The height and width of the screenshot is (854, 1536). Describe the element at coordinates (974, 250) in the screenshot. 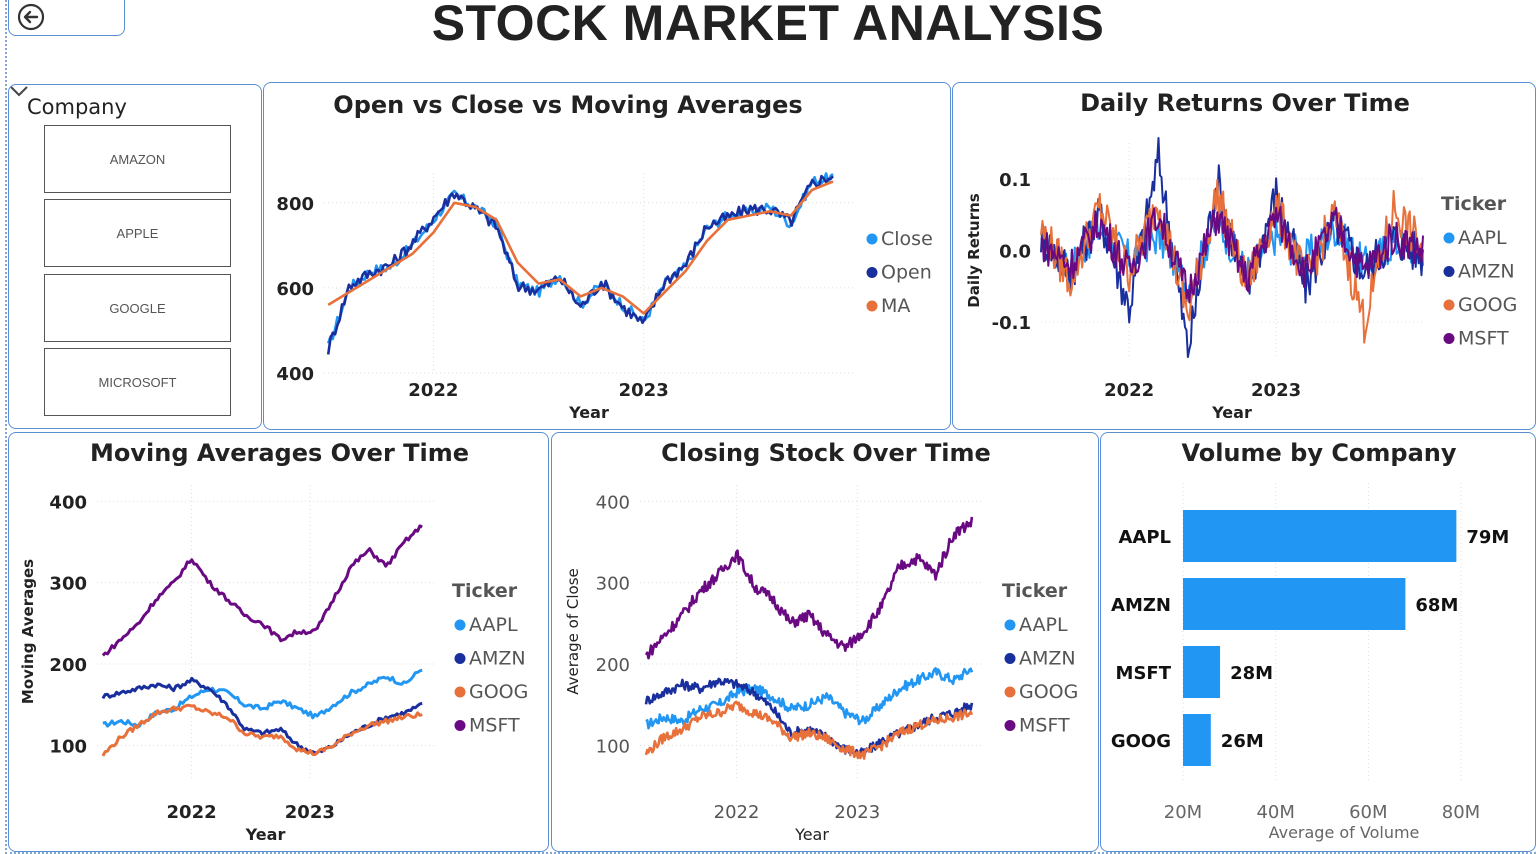

I see `y-axis-label: Daily Returns` at that location.